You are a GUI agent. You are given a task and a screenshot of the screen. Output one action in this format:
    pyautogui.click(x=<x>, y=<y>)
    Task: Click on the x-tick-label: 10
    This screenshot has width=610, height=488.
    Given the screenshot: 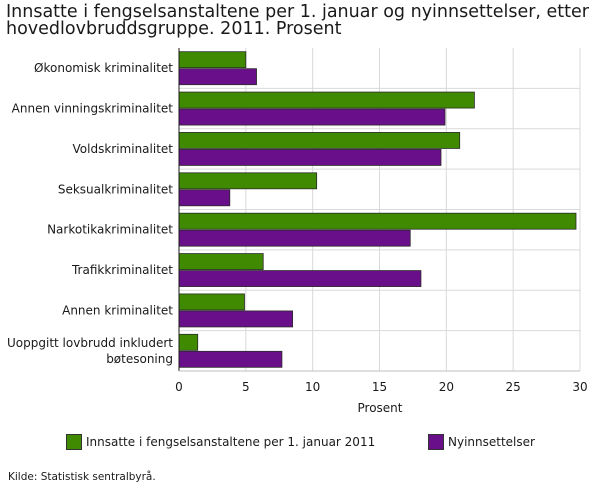 What is the action you would take?
    pyautogui.click(x=312, y=387)
    